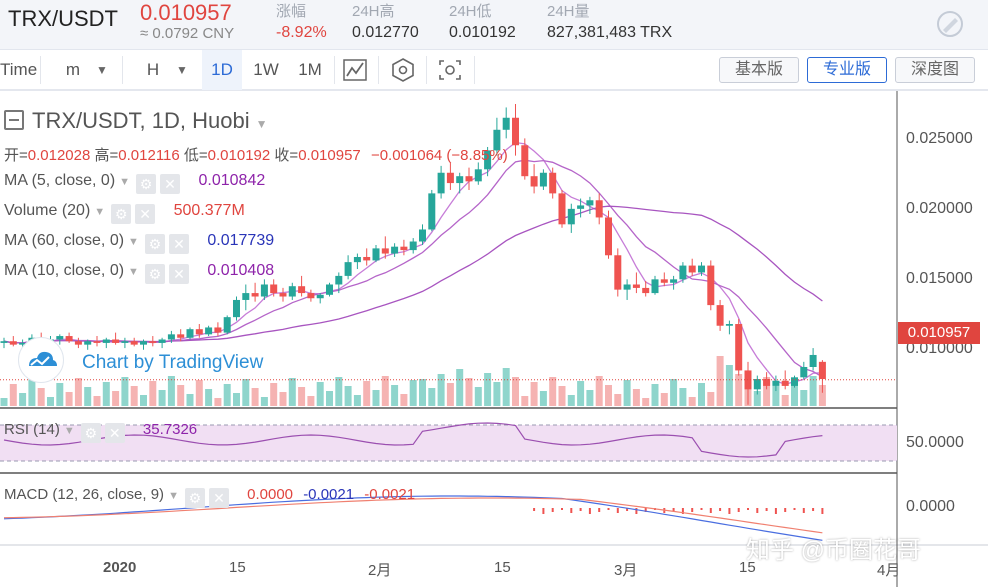  What do you see at coordinates (19, 69) in the screenshot?
I see `interval-time: Time` at bounding box center [19, 69].